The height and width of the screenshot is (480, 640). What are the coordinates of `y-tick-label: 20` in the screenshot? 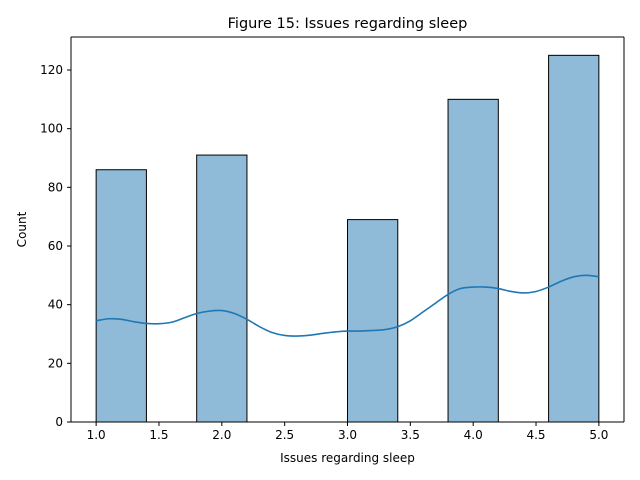 It's located at (55, 363).